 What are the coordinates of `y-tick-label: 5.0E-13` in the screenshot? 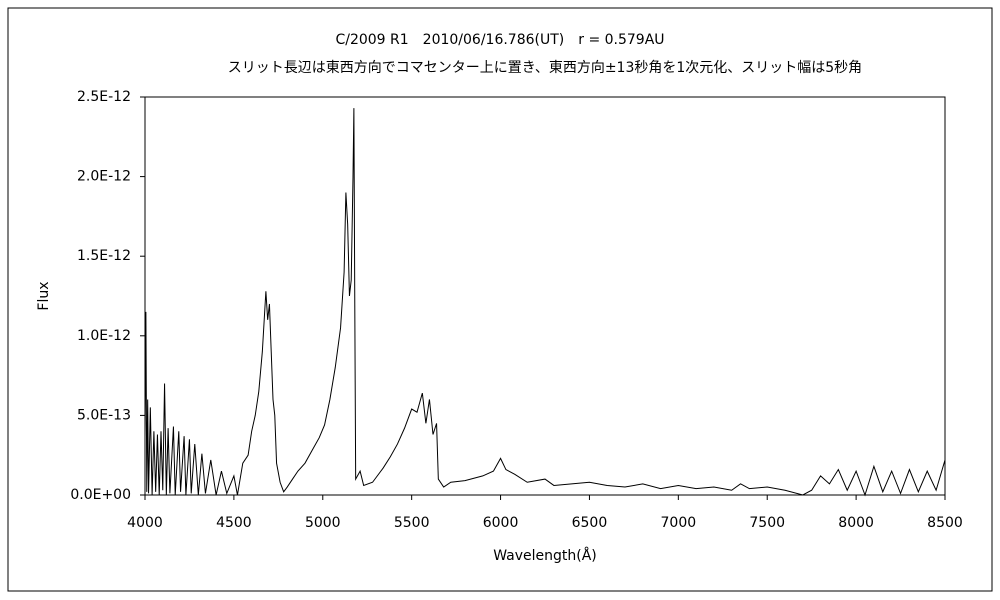 It's located at (104, 415).